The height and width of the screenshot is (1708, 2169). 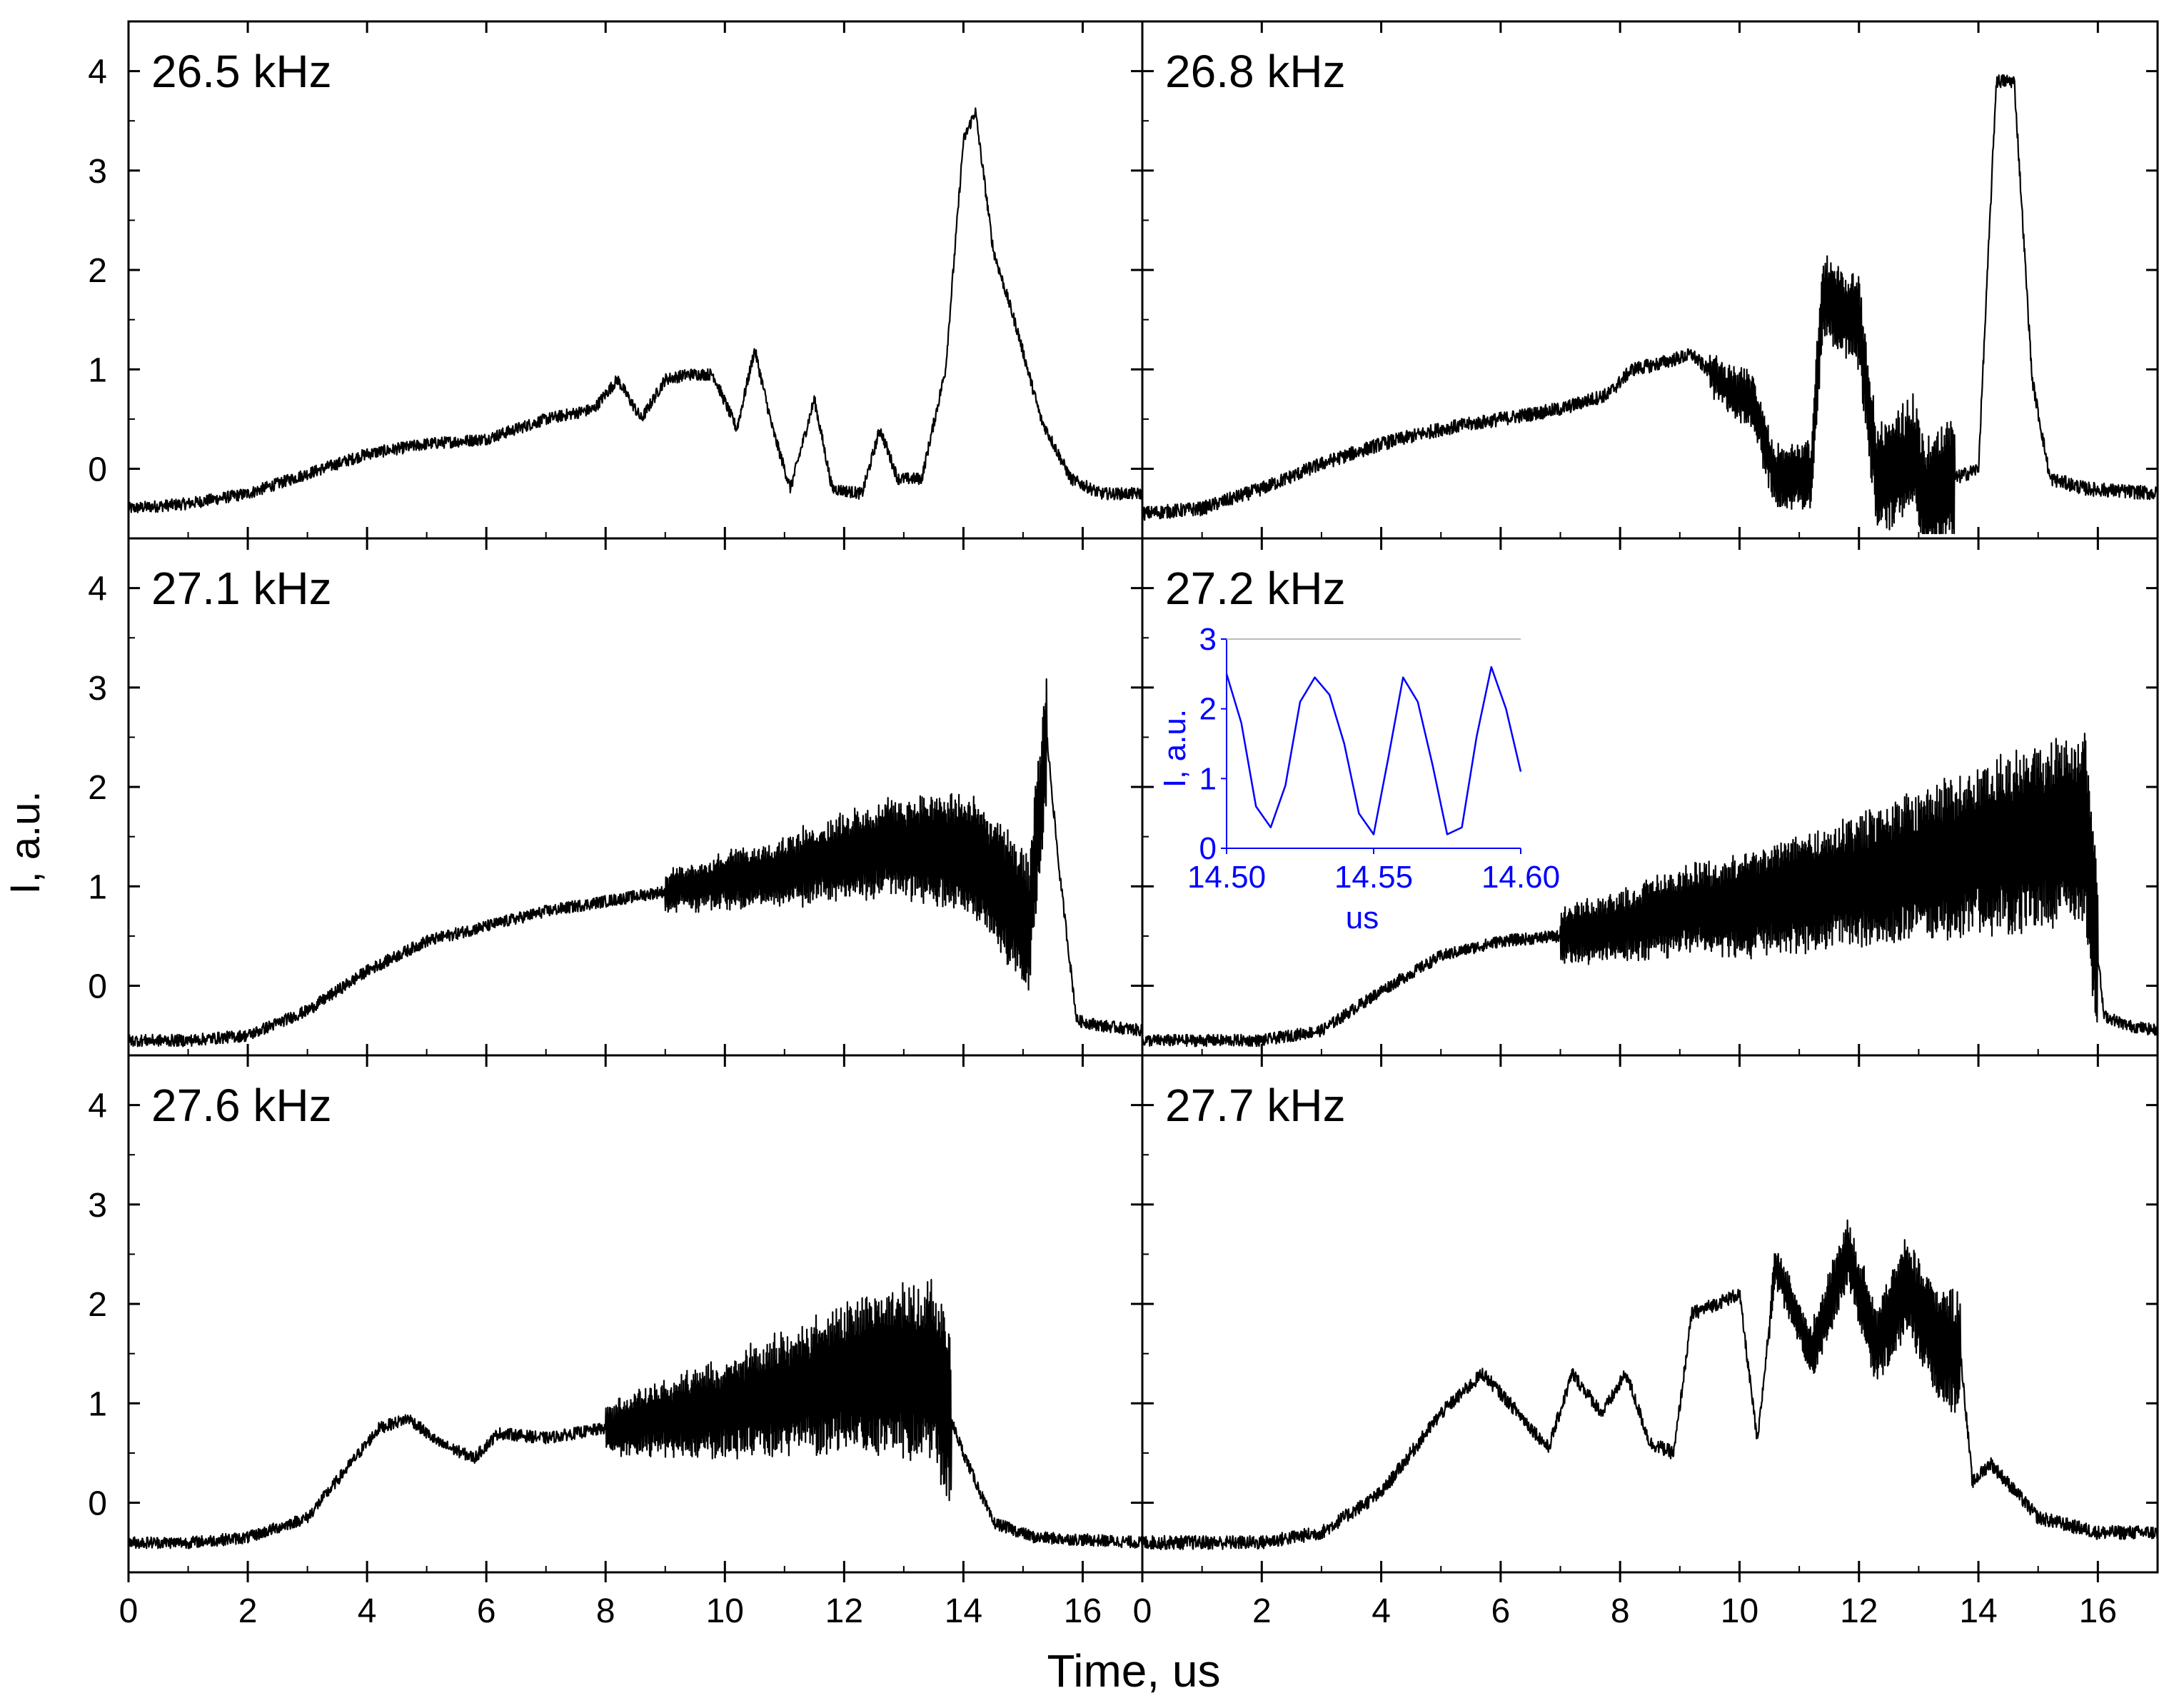 What do you see at coordinates (241, 588) in the screenshot?
I see `panel-title: 27.1 kHz` at bounding box center [241, 588].